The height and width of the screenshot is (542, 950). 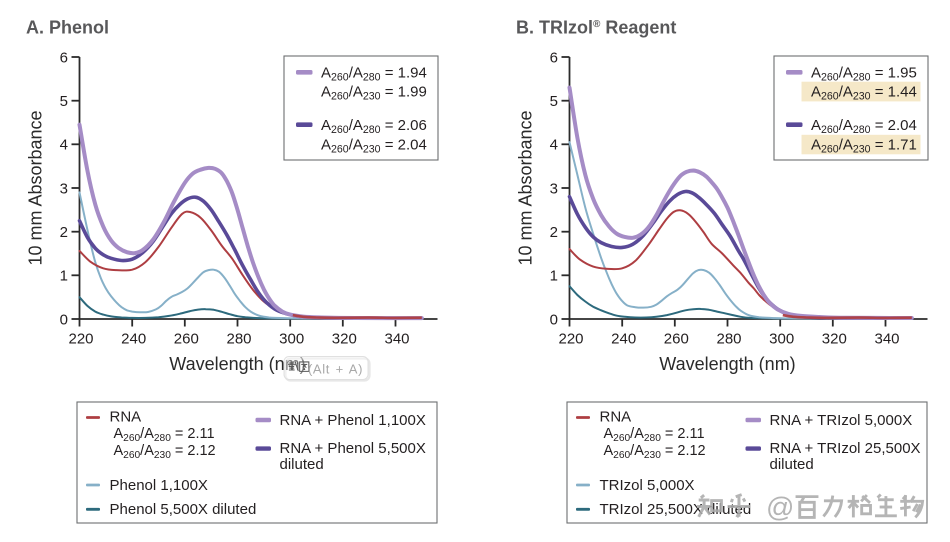 What do you see at coordinates (353, 420) in the screenshot?
I see `svg-text: RNA + Phenol 1,100X` at bounding box center [353, 420].